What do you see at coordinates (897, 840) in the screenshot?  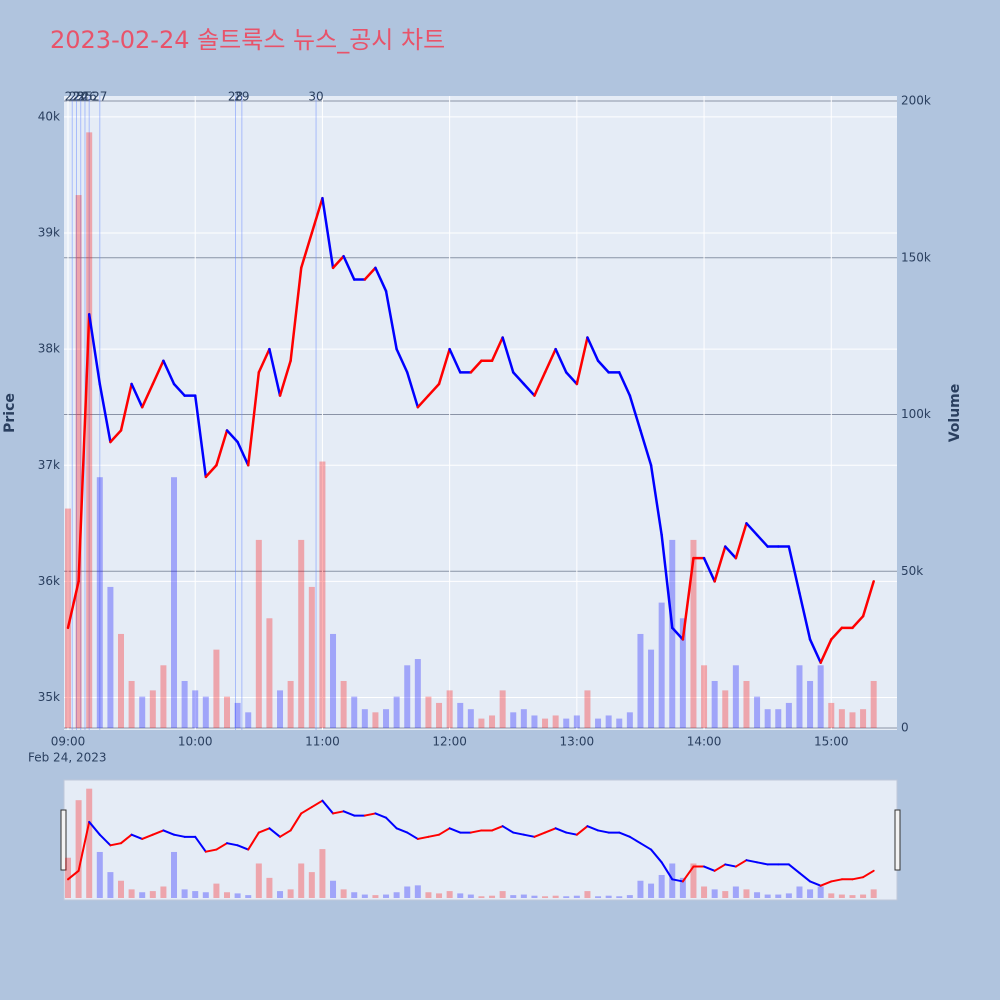 I see `range-handle-right` at bounding box center [897, 840].